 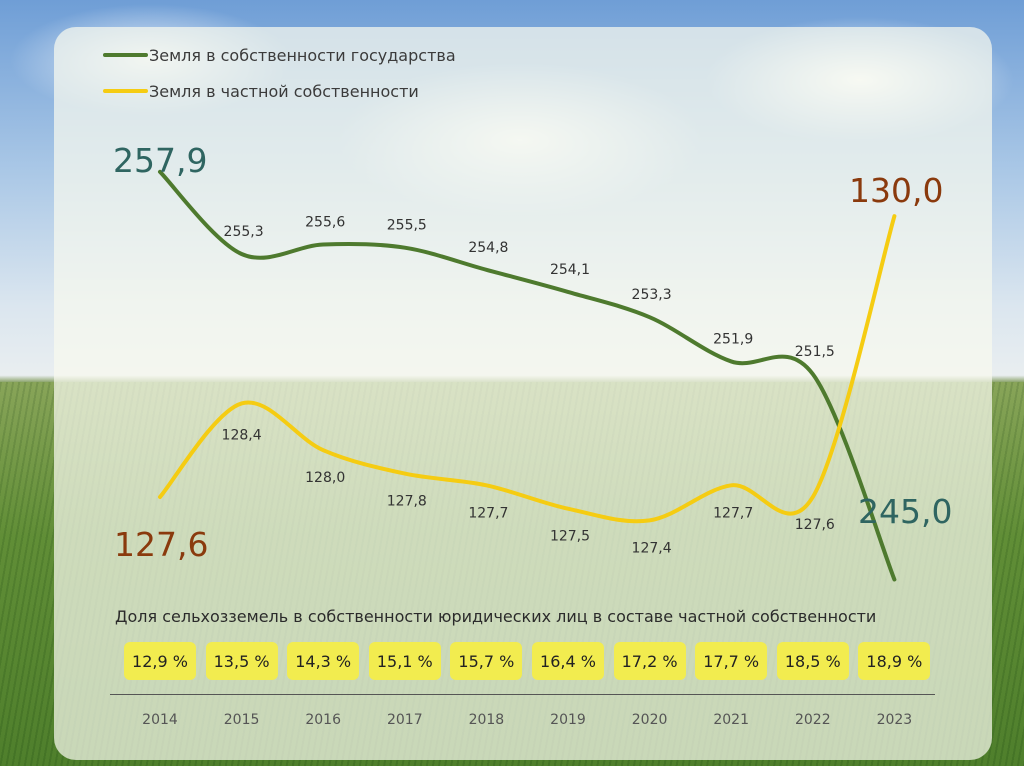 What do you see at coordinates (323, 720) in the screenshot?
I see `x-tick-2016: 2016` at bounding box center [323, 720].